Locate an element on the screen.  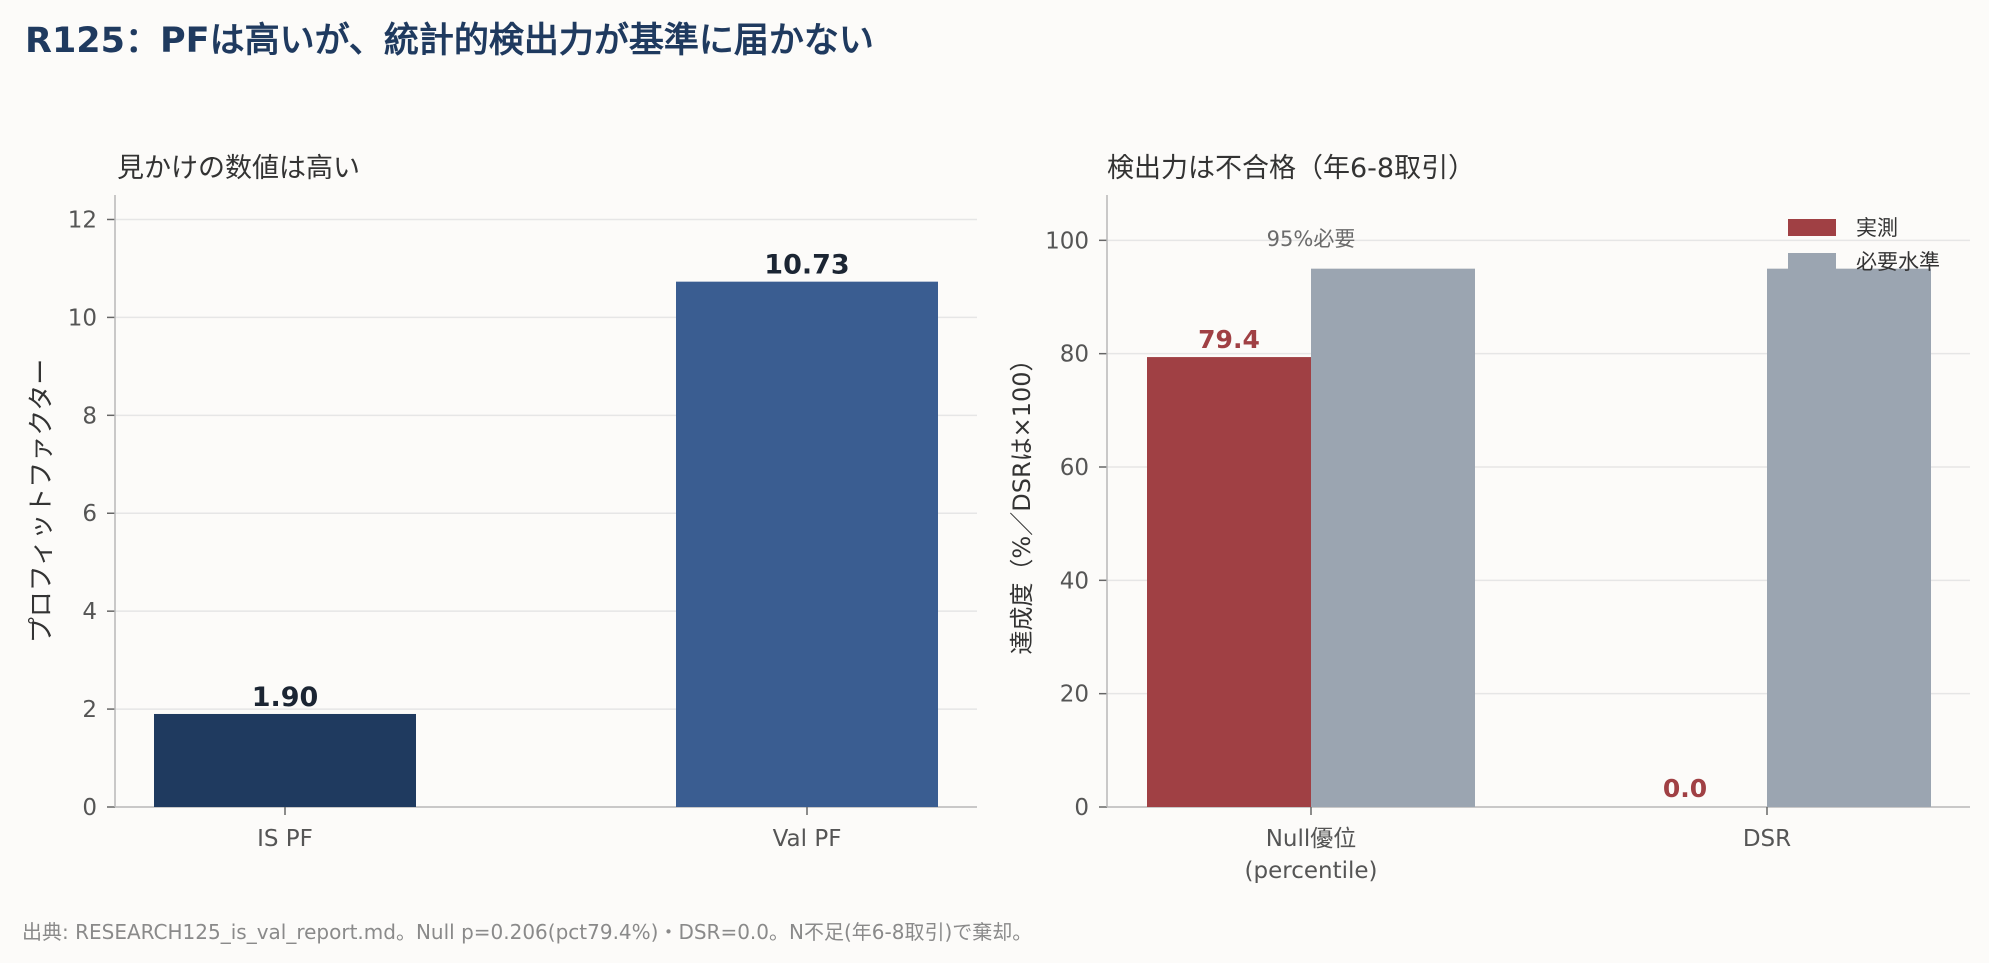
right-ytick-label: 0 is located at coordinates (1081, 808).